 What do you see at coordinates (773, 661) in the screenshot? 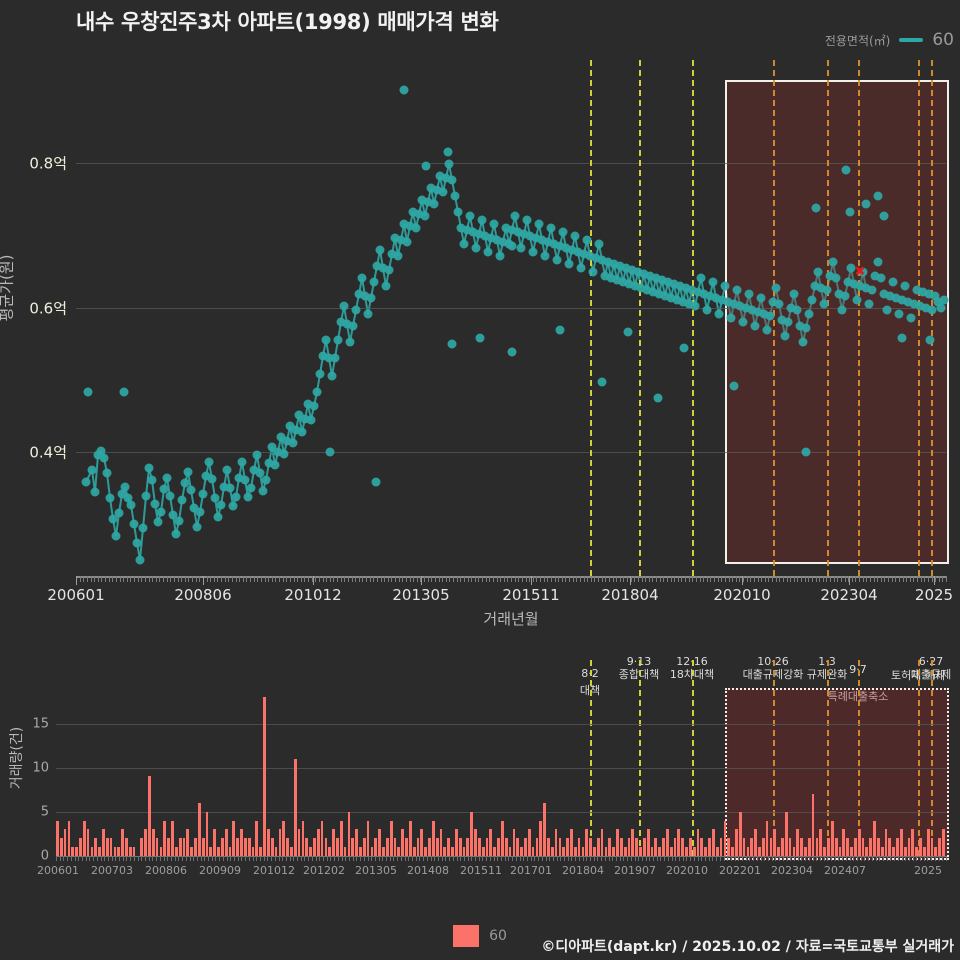
I see `policy-annotation-date: 10·26` at bounding box center [773, 661].